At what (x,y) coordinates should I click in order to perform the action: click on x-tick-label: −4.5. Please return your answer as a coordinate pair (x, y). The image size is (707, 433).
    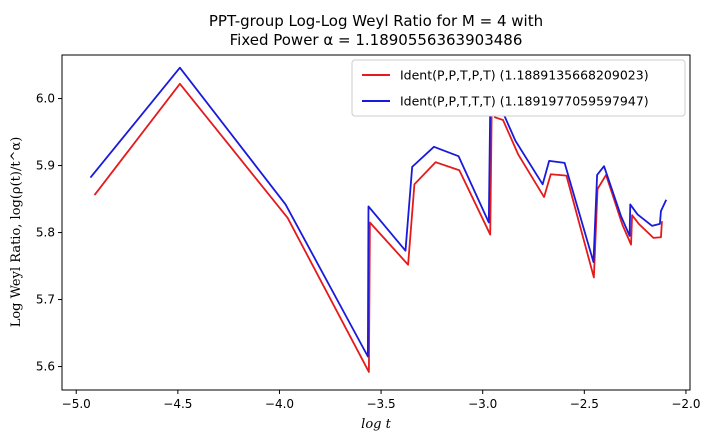
    Looking at the image, I should click on (177, 404).